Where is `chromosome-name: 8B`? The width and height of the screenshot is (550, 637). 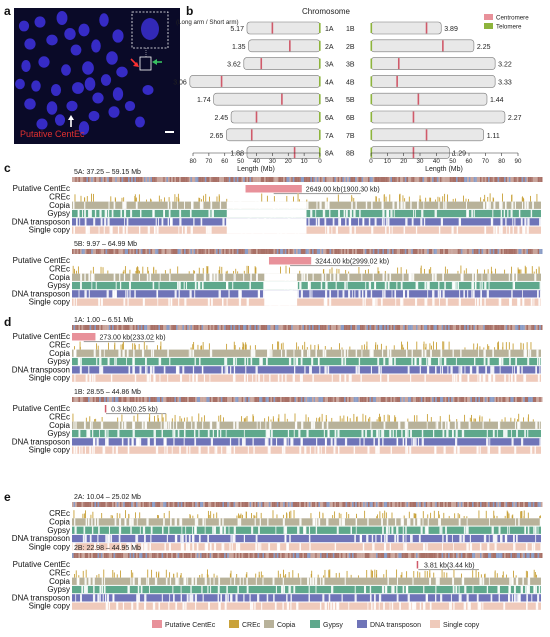 chromosome-name: 8B is located at coordinates (350, 154).